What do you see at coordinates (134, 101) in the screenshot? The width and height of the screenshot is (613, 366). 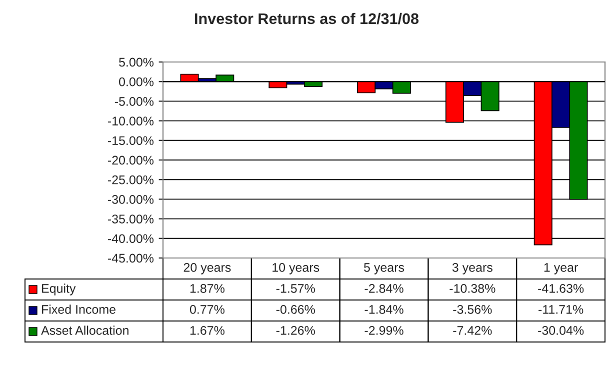 I see `y-tick-label: -5.00%` at bounding box center [134, 101].